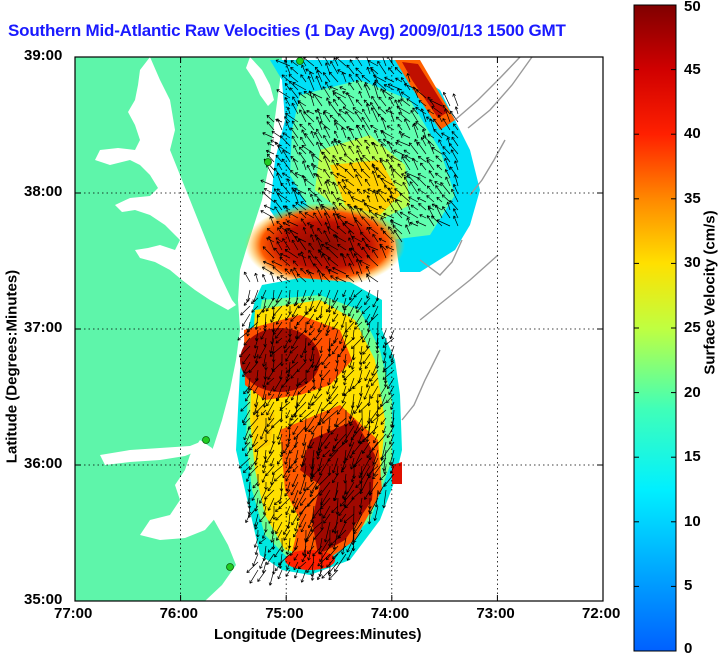  I want to click on x-tick-label: 76:00, so click(178, 613).